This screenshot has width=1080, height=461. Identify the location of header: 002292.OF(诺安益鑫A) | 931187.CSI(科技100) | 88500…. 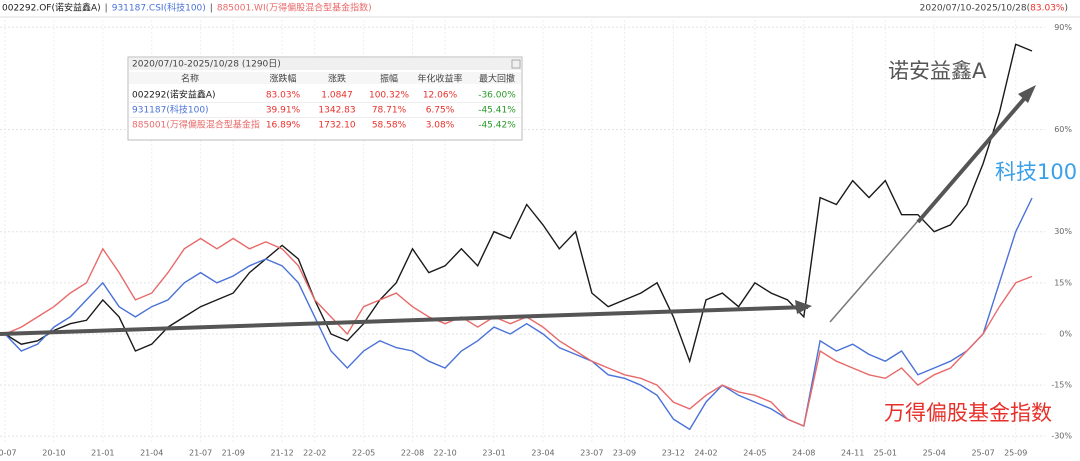
(535, 8).